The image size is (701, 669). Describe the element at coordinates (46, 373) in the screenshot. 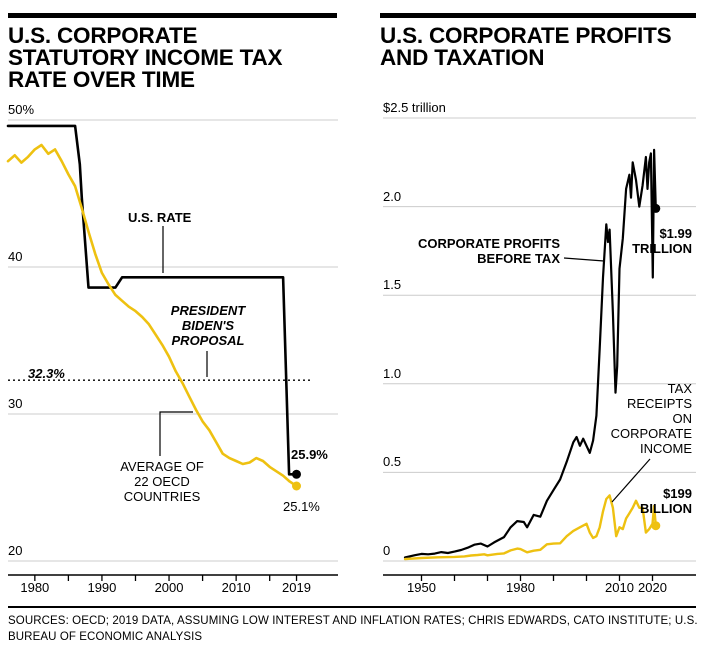

I see `biden-rate-value: 32.3%` at that location.